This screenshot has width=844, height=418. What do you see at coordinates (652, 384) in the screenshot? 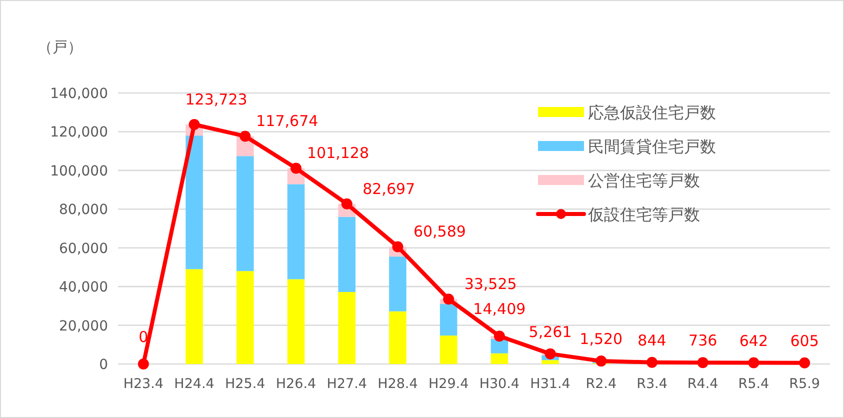
I see `x-tick-label: R3.4` at bounding box center [652, 384].